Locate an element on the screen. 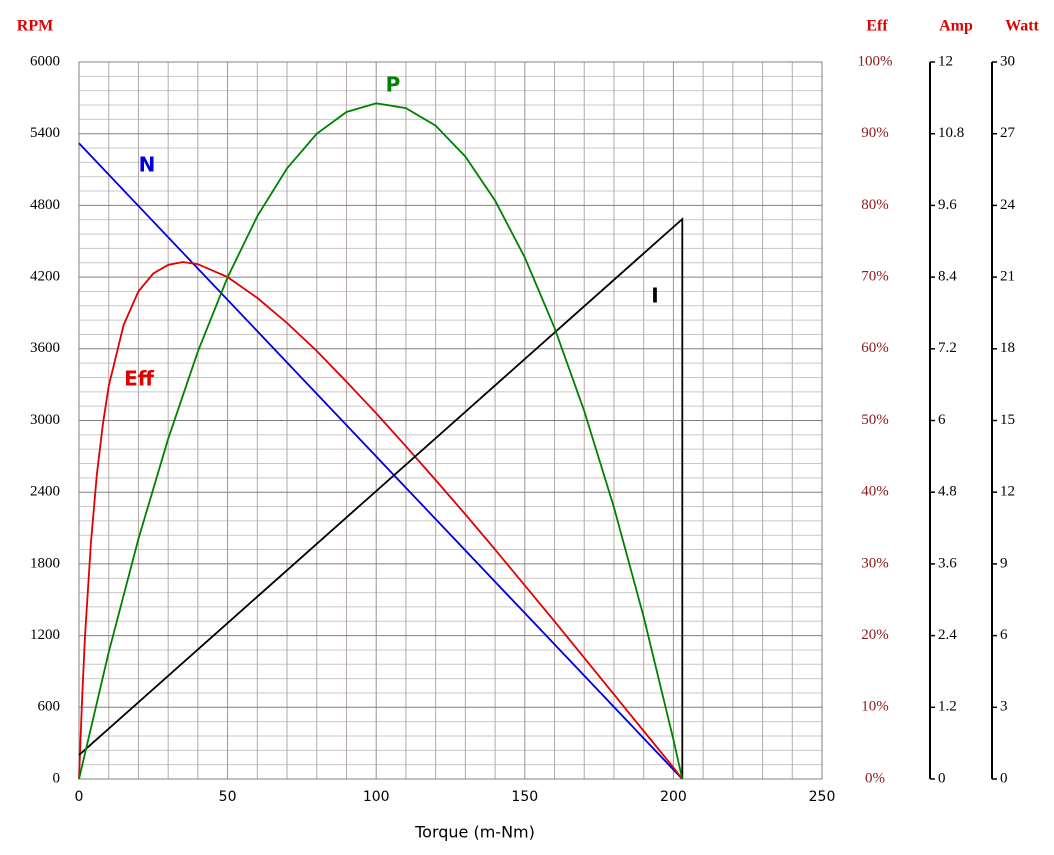  y-tick-label: 18 is located at coordinates (1007, 348).